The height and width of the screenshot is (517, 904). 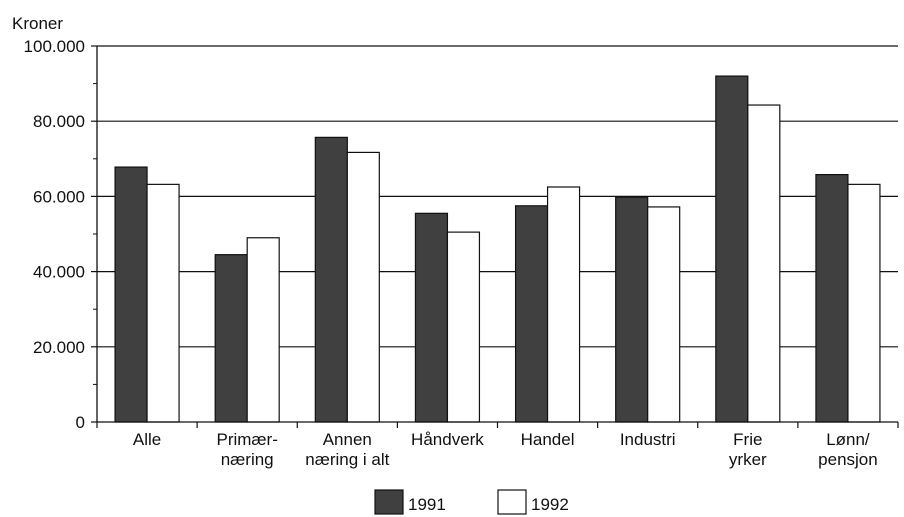 What do you see at coordinates (550, 504) in the screenshot?
I see `legend-label-1992: 1992` at bounding box center [550, 504].